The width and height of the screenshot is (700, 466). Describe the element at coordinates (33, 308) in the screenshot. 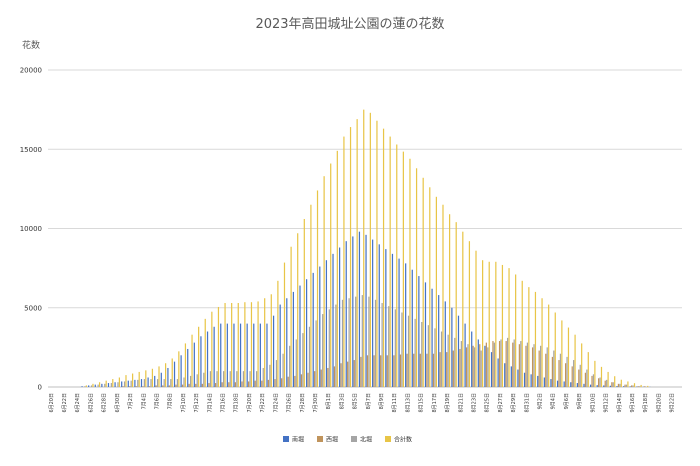

I see `y-tick-label: 5000` at that location.